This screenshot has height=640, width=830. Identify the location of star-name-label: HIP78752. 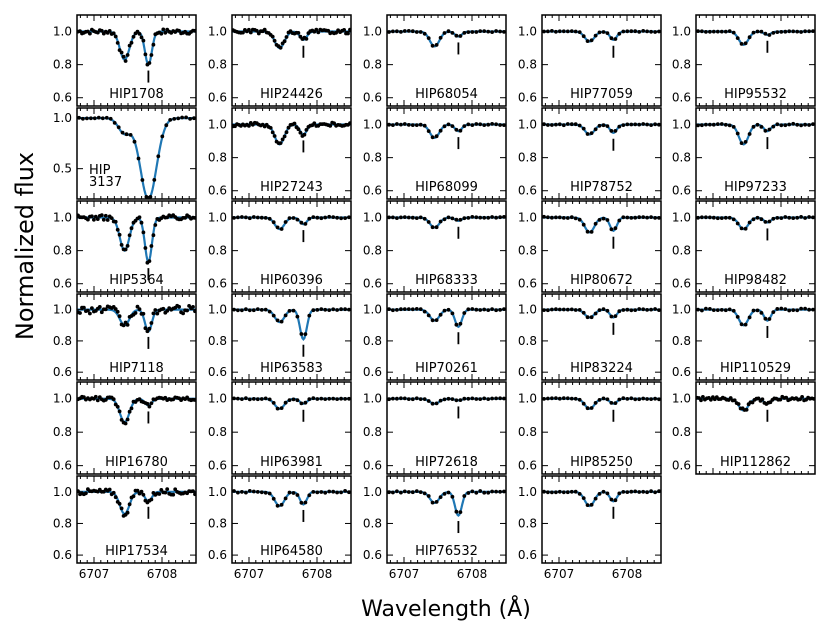
(601, 187).